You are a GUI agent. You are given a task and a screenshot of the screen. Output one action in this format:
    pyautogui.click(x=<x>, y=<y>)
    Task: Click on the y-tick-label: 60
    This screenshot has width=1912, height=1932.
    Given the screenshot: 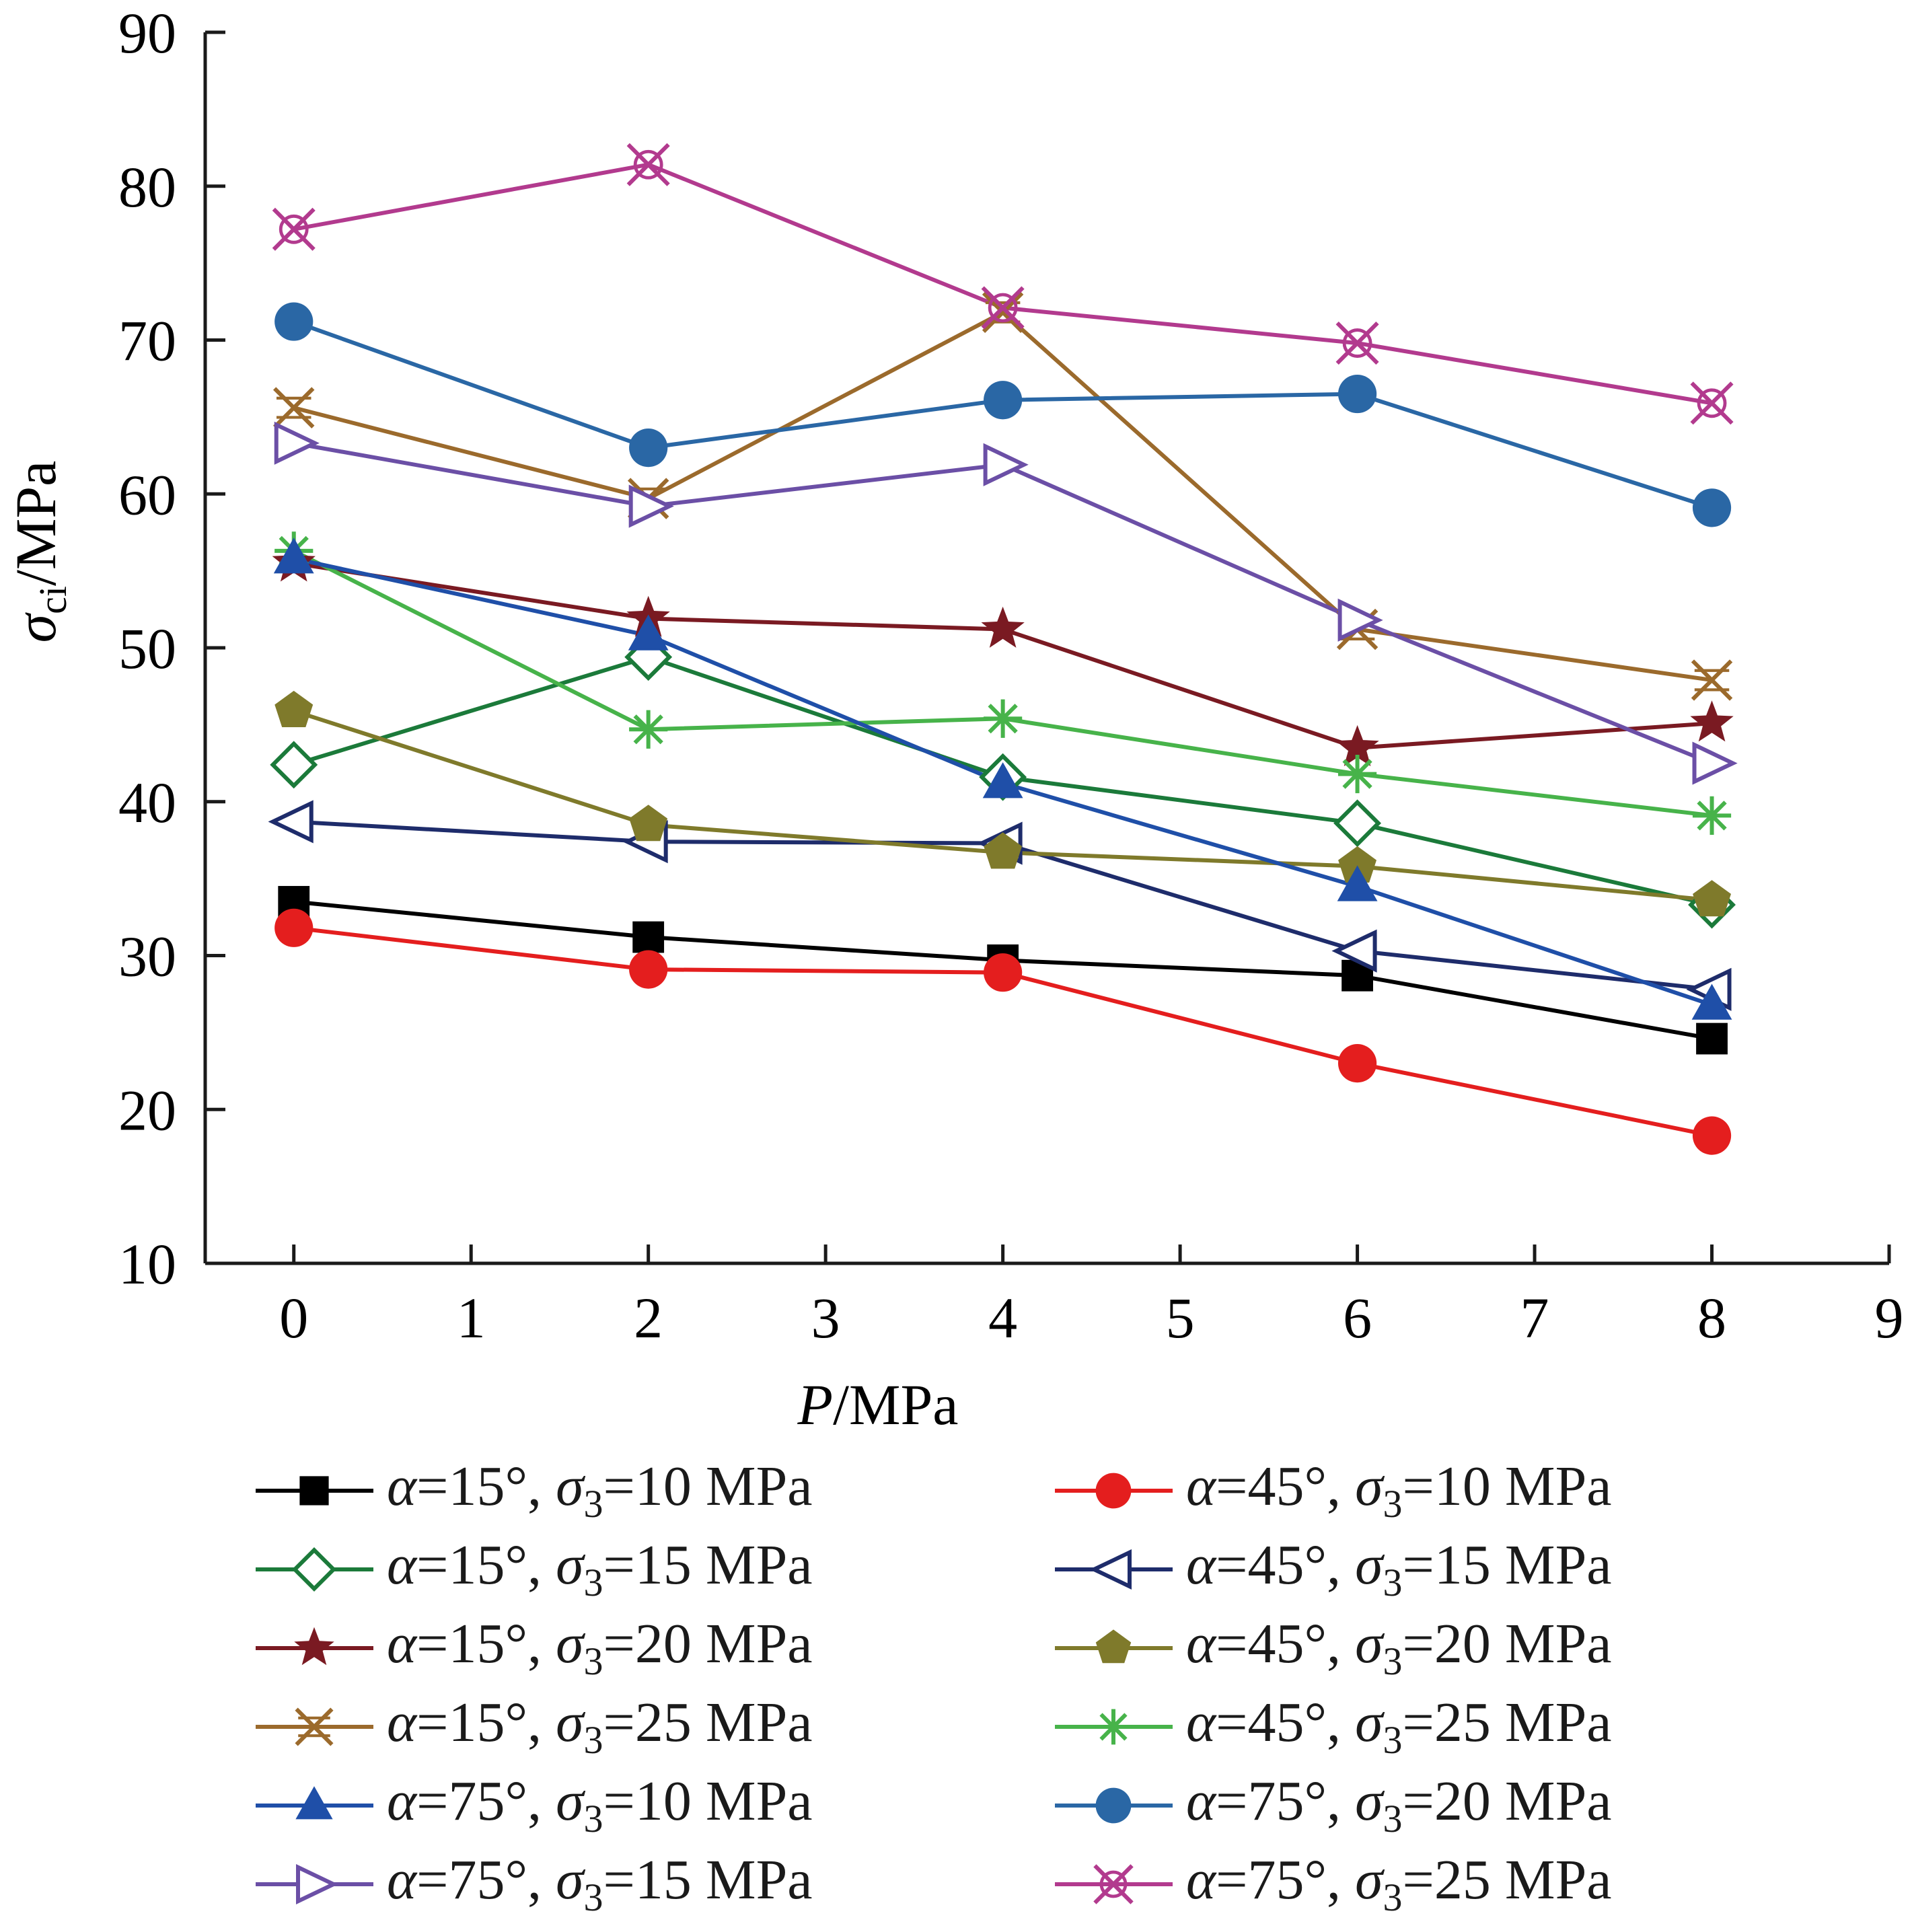 What is the action you would take?
    pyautogui.click(x=147, y=494)
    